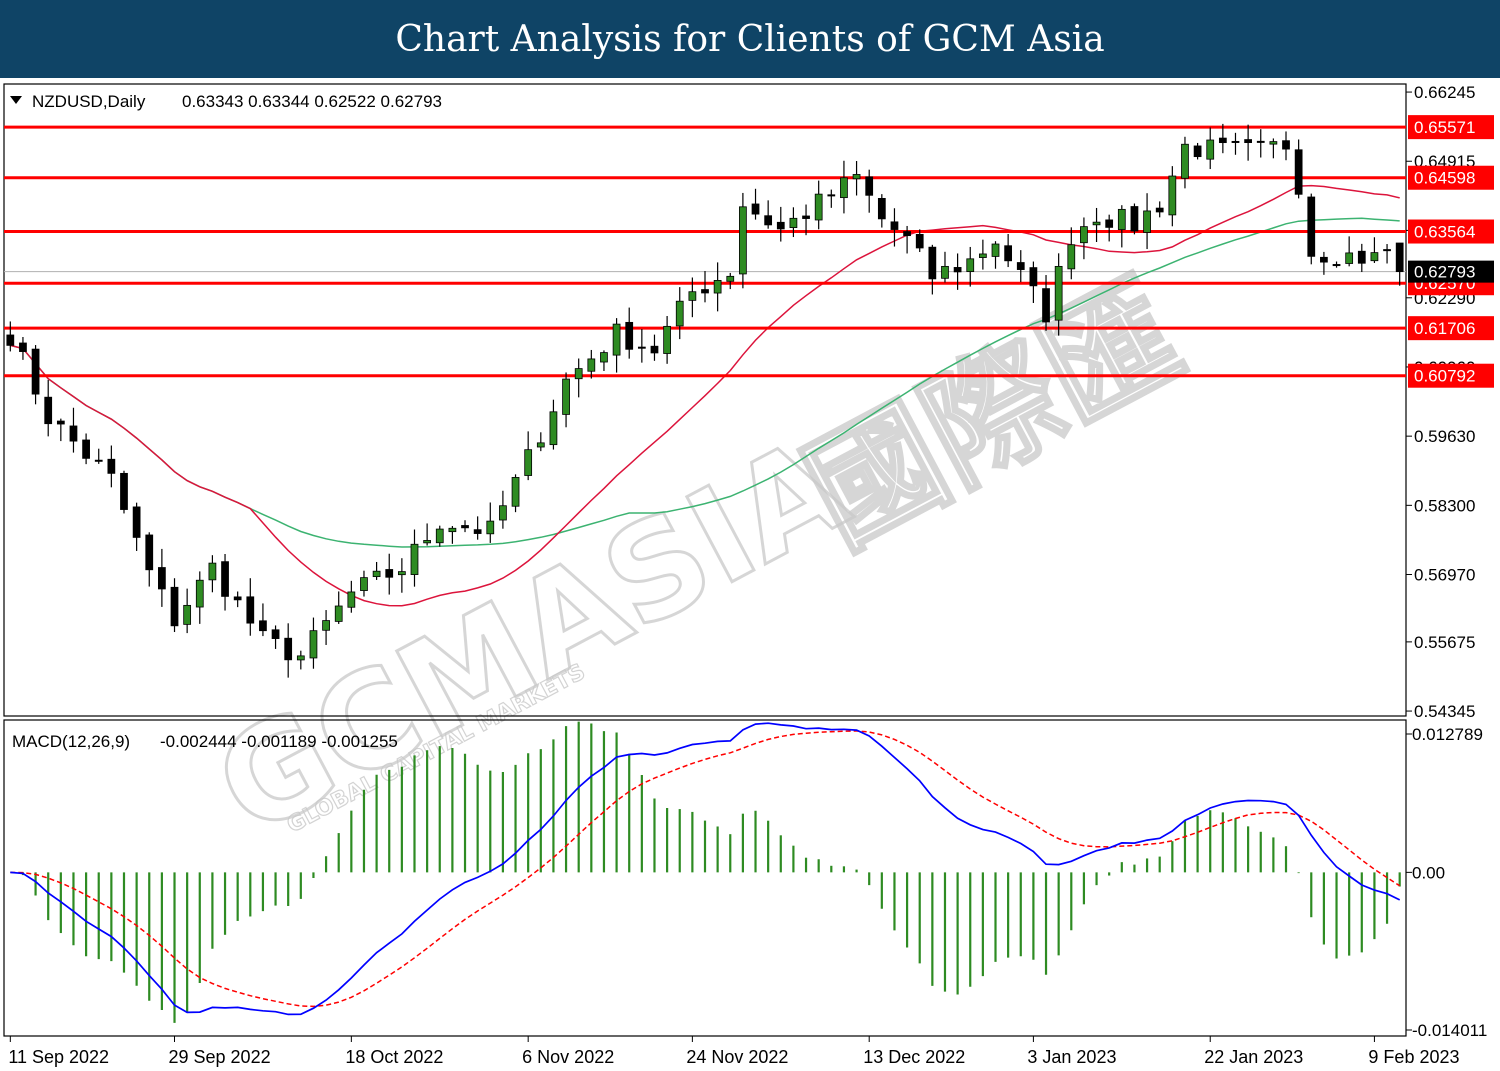  I want to click on watermark-chinese-text: 國際匯, so click(994, 415).